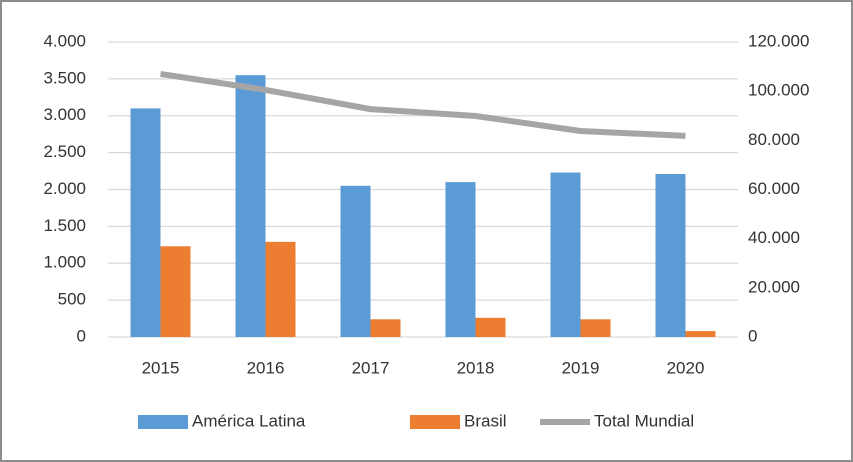 Image resolution: width=853 pixels, height=462 pixels. What do you see at coordinates (581, 367) in the screenshot?
I see `x-tick-label: 2019` at bounding box center [581, 367].